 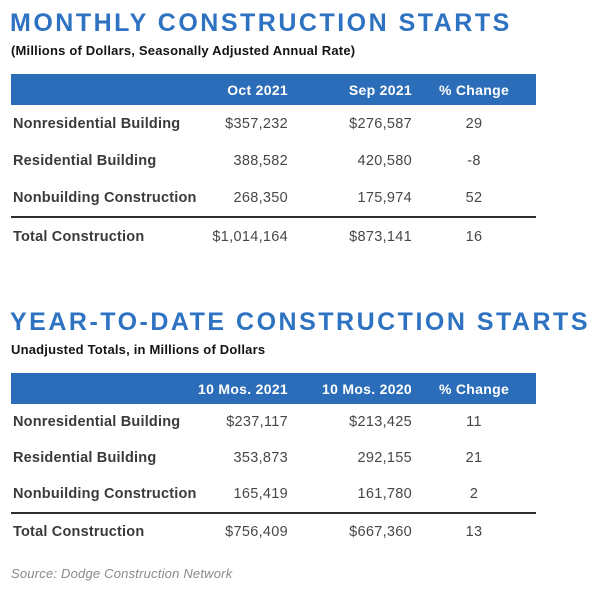 What do you see at coordinates (367, 388) in the screenshot?
I see `header-cell-10mos-2020: 10 Mos. 2020` at bounding box center [367, 388].